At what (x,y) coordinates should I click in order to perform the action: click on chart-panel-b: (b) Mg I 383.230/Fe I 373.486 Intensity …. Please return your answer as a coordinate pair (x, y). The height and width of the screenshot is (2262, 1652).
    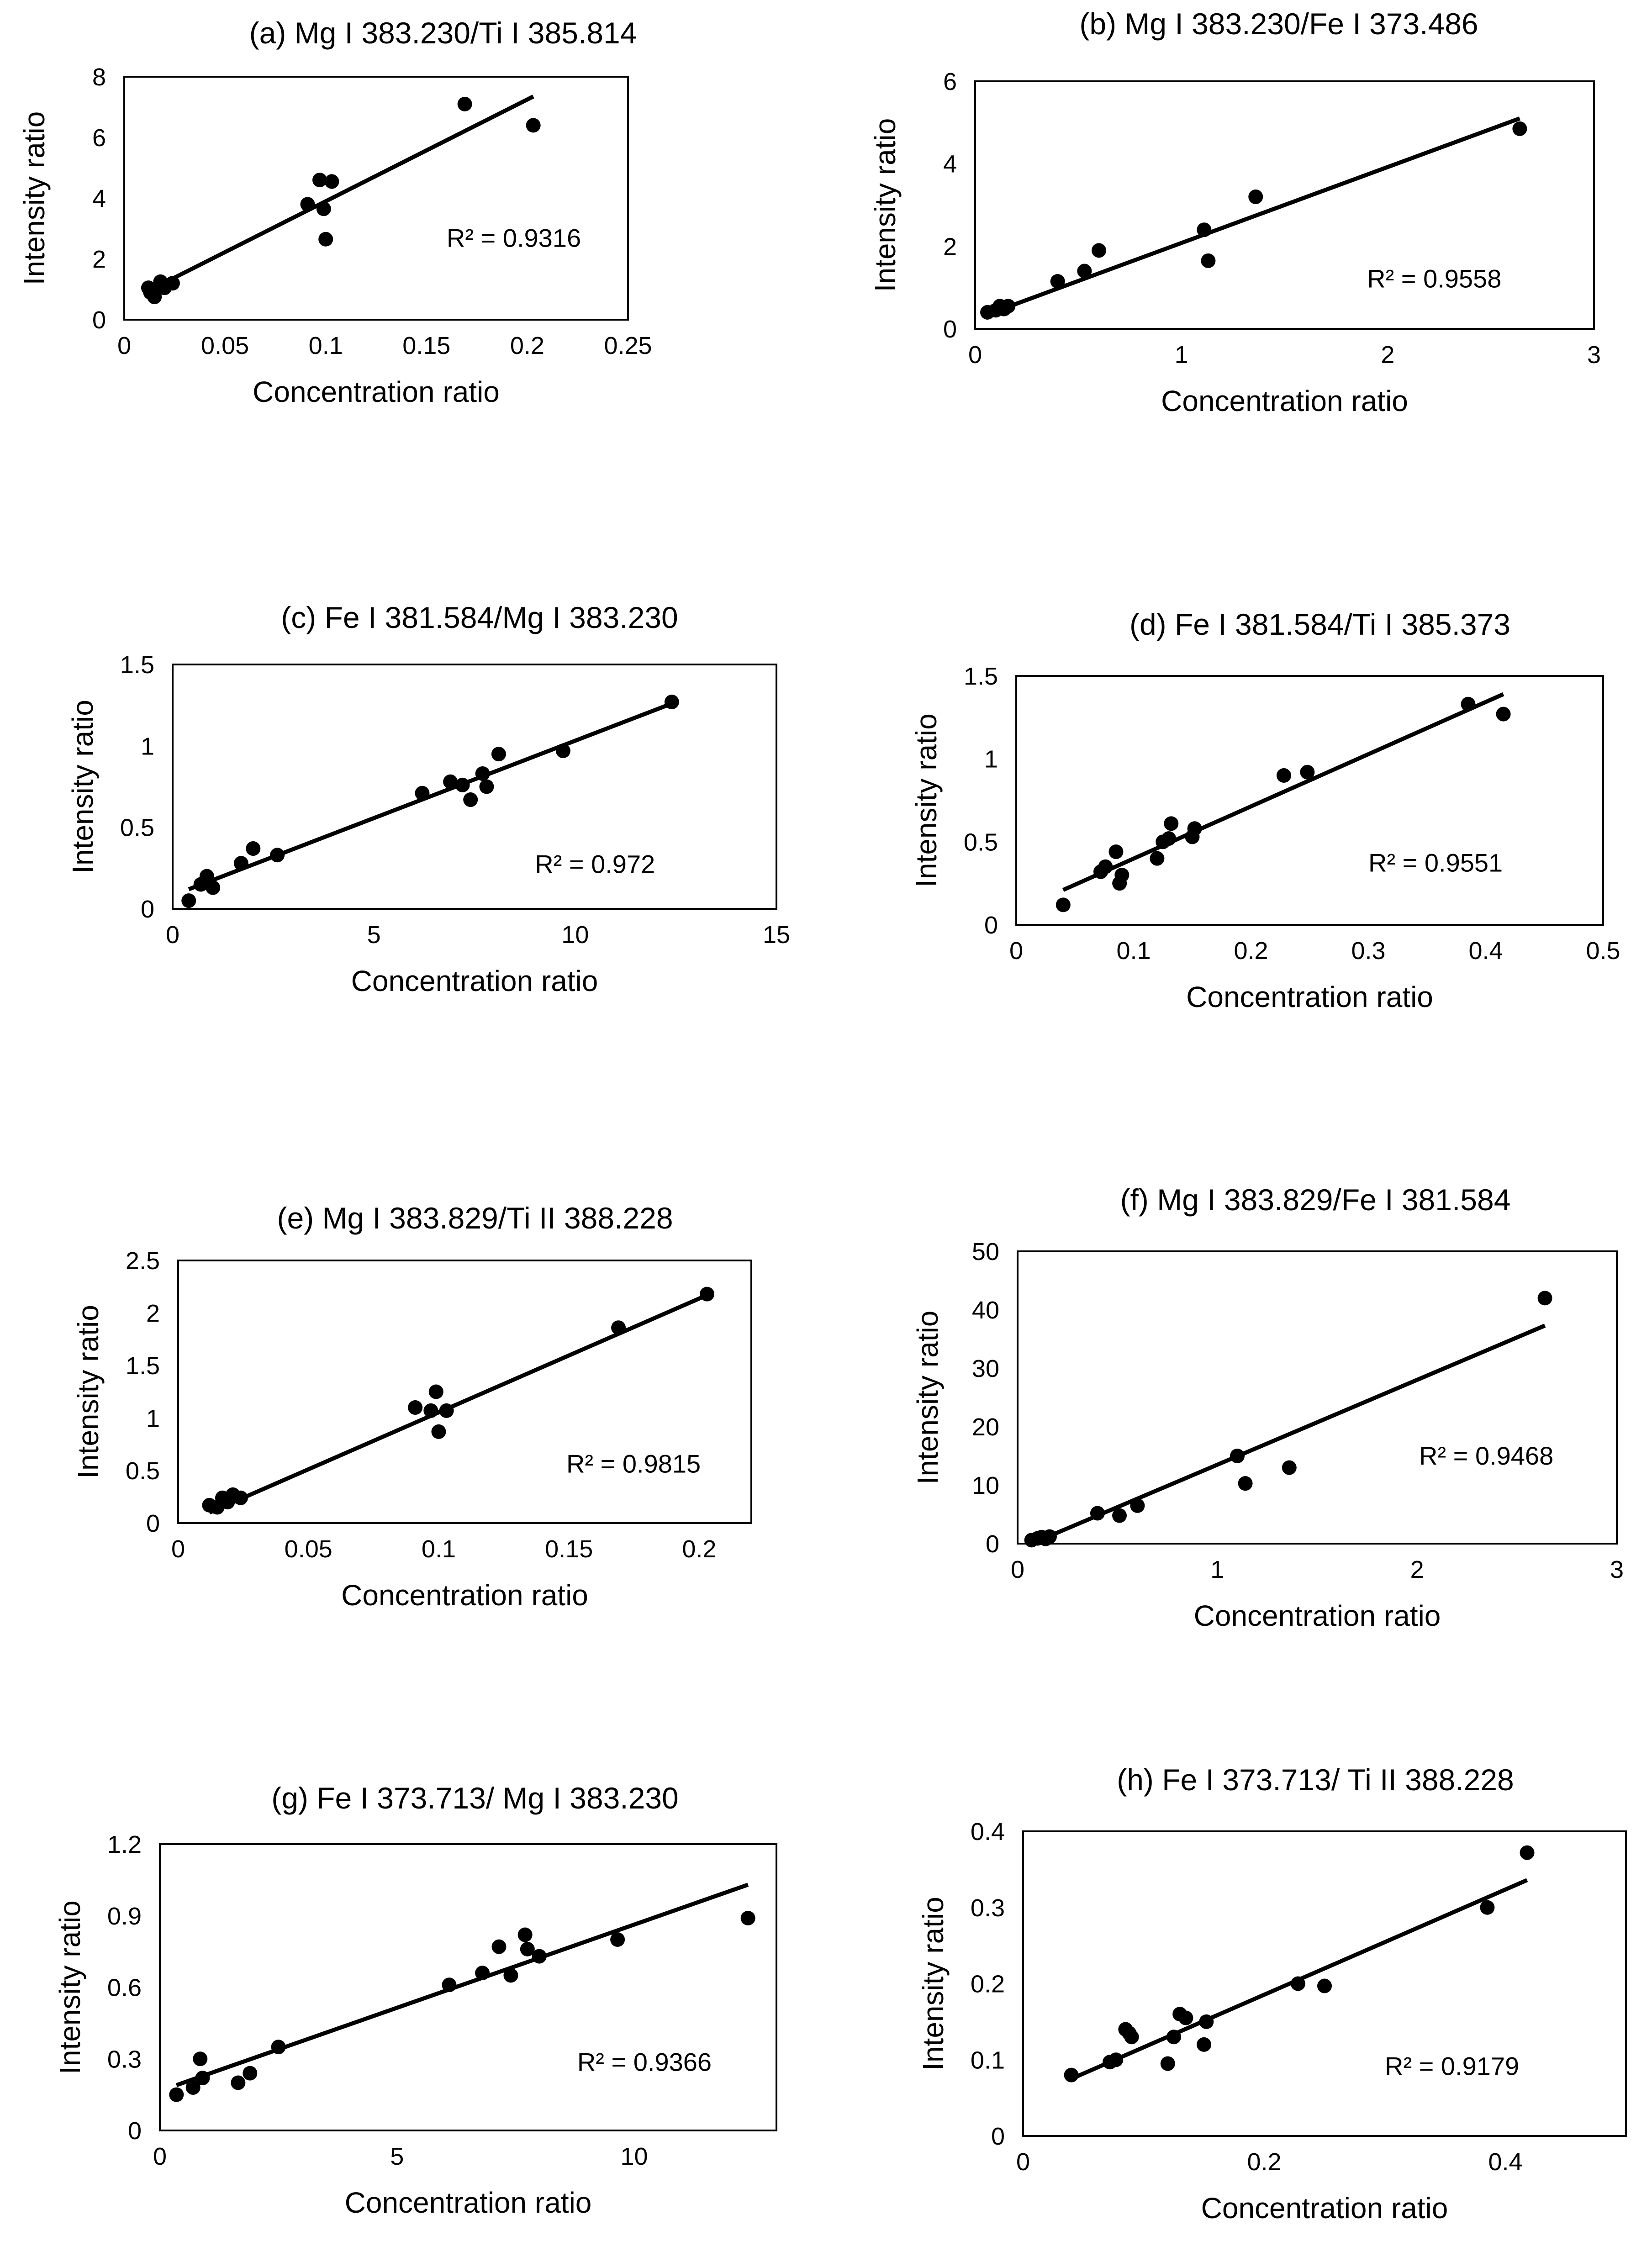
    Looking at the image, I should click on (1235, 212).